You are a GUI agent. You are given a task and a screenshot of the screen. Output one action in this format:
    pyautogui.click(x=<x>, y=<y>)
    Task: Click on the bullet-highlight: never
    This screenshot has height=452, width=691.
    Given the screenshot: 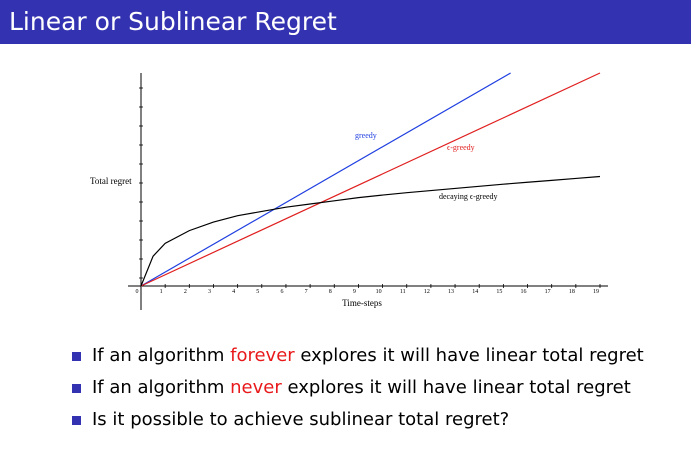 What is the action you would take?
    pyautogui.click(x=256, y=387)
    